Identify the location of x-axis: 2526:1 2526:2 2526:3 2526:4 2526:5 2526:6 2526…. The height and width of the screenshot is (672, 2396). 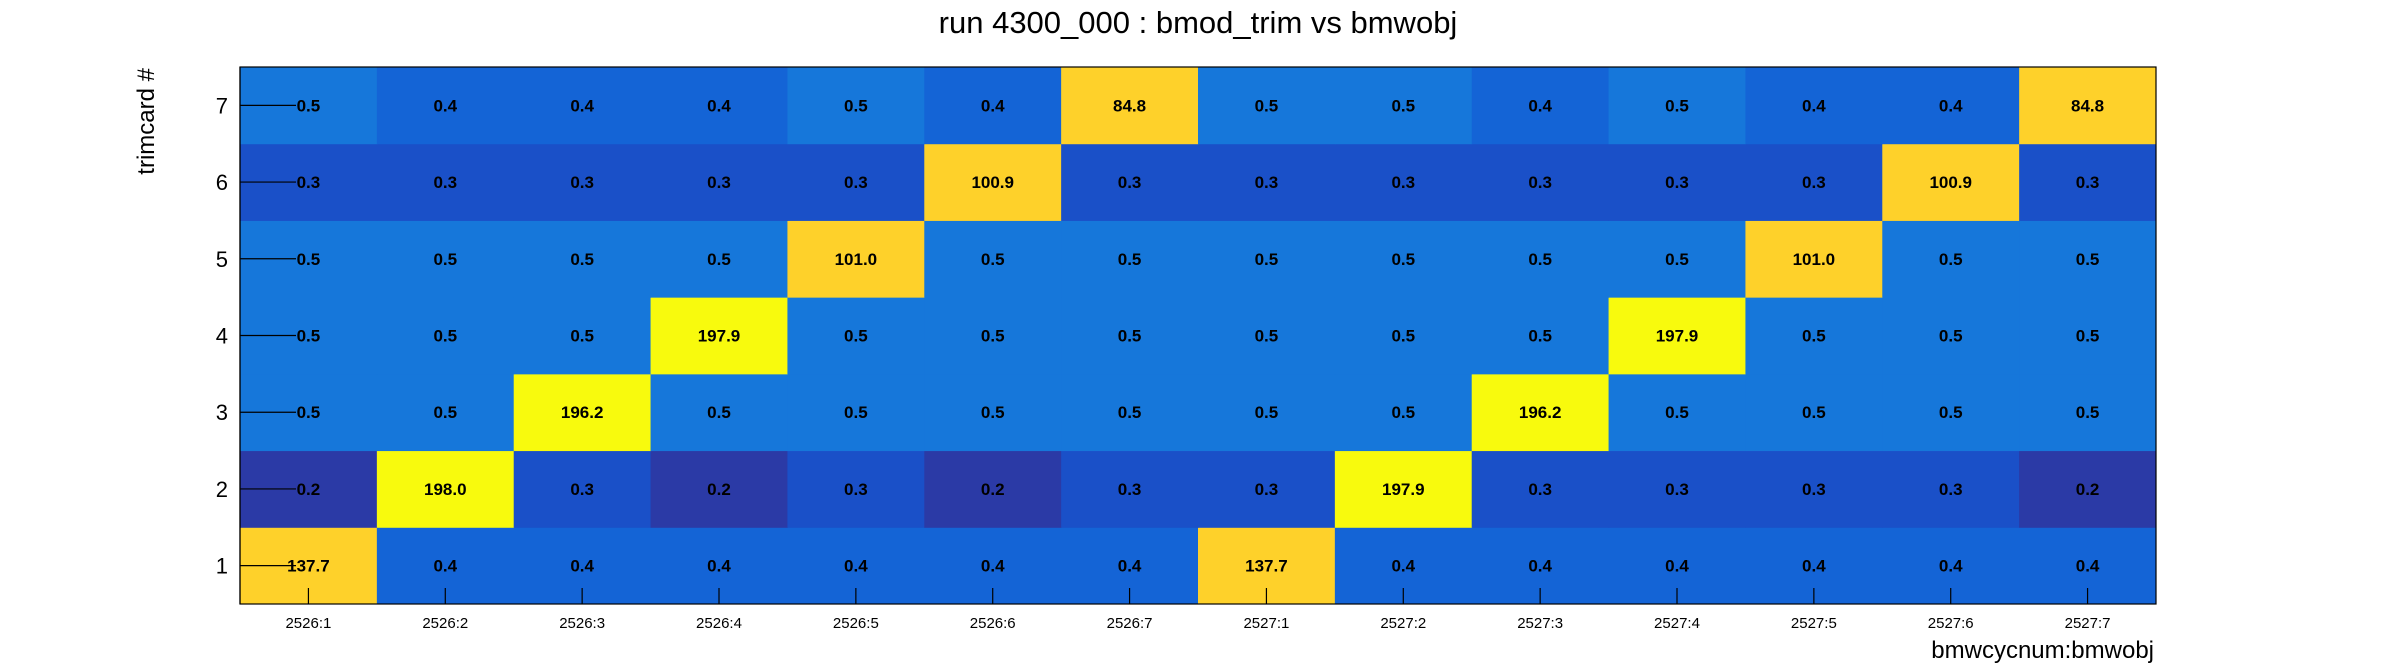
(1198, 610).